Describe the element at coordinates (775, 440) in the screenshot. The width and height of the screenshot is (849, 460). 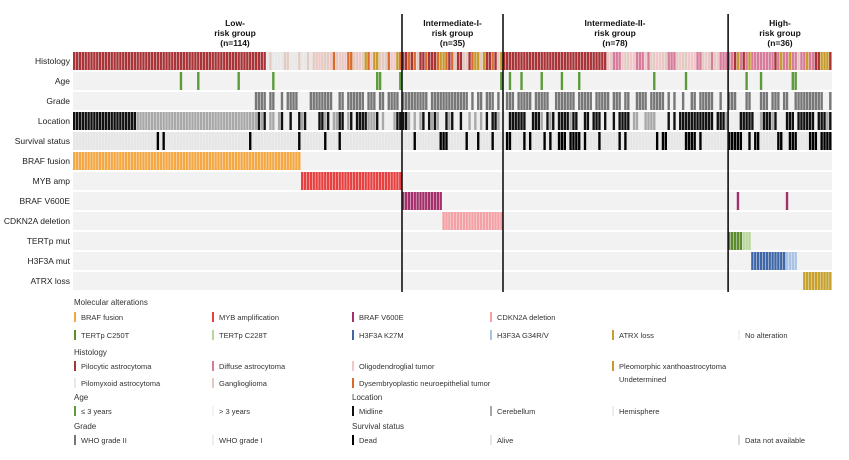
I see `legend-label: Data not available` at that location.